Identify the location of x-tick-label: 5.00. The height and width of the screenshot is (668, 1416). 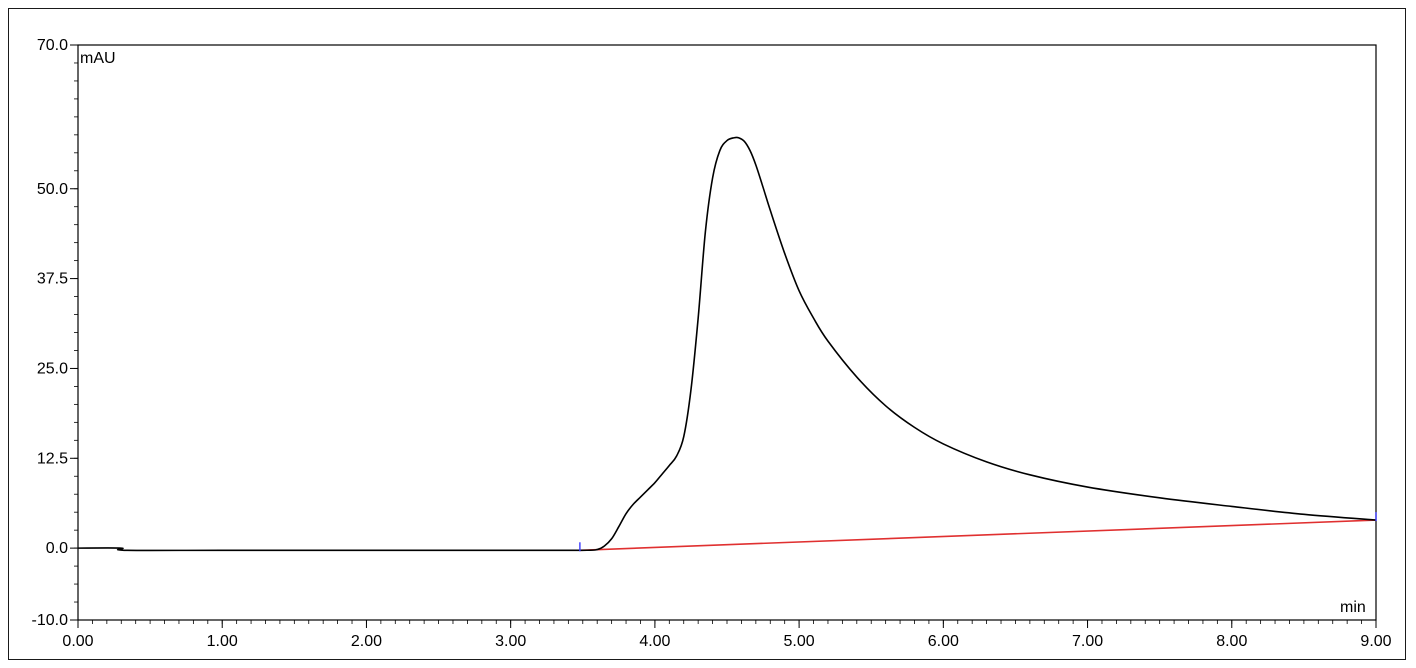
(799, 641).